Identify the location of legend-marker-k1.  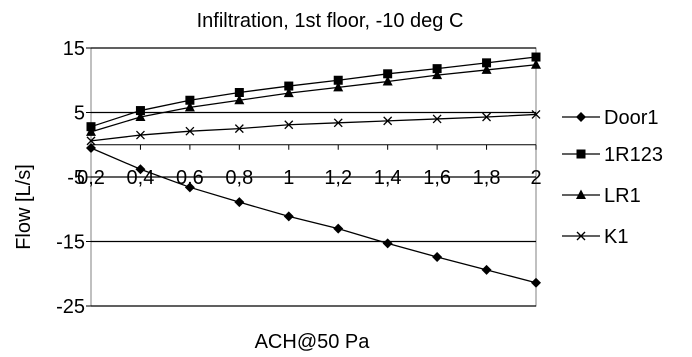
(581, 236).